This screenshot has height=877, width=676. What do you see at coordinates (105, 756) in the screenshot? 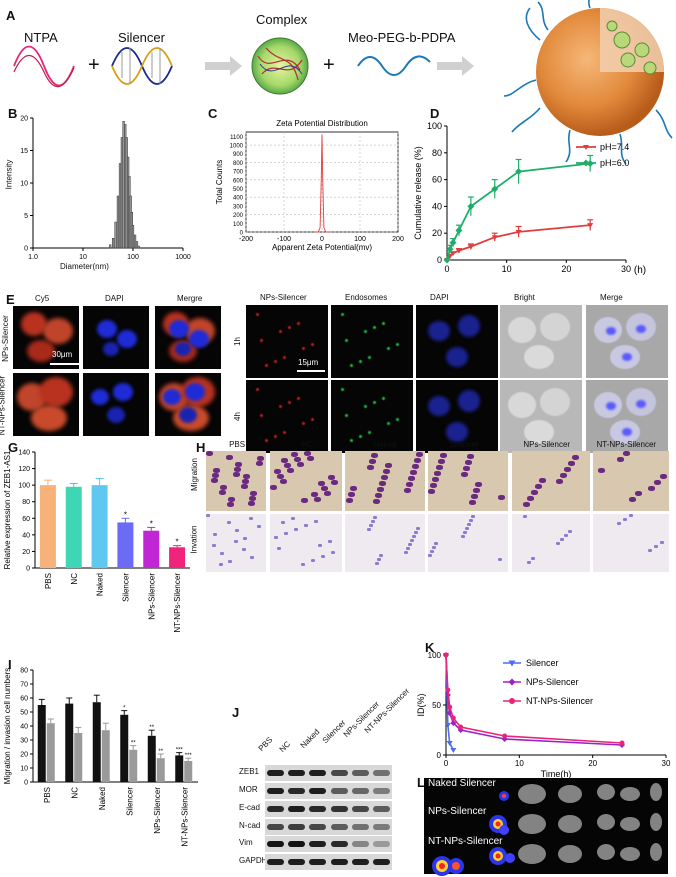
I see `chart-i-bar` at bounding box center [105, 756].